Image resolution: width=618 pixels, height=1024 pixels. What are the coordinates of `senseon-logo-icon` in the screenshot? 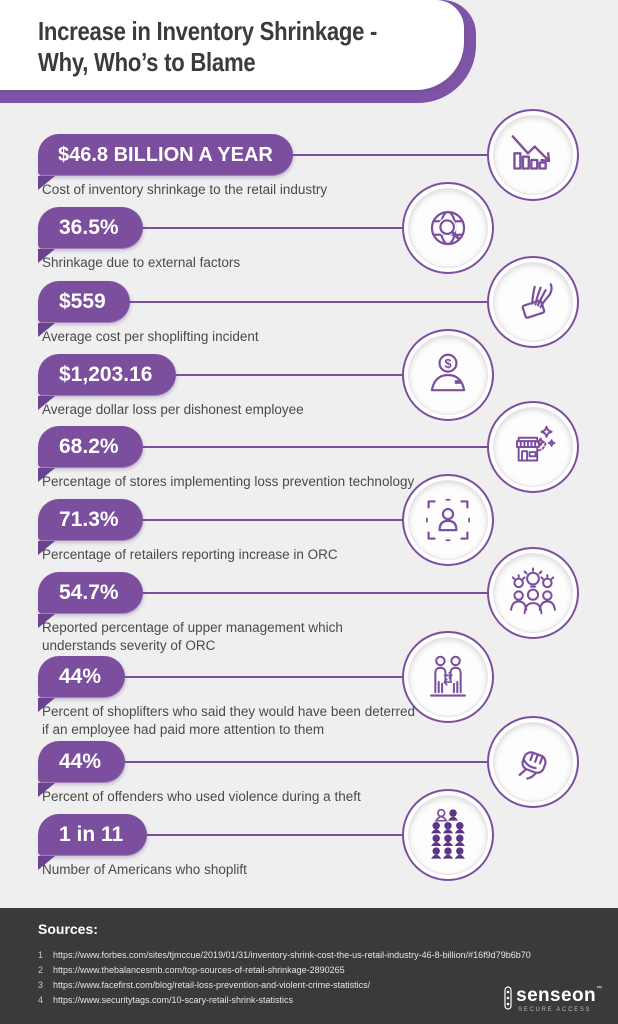 It's located at (508, 998).